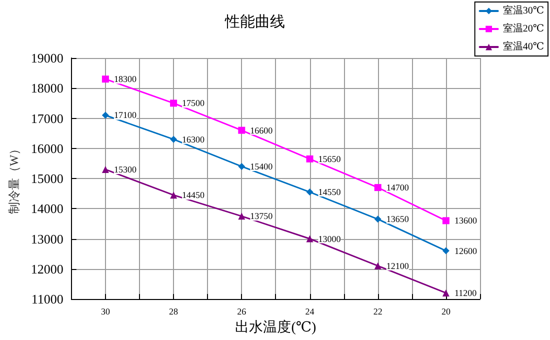 This screenshot has width=550, height=340. Describe the element at coordinates (330, 192) in the screenshot. I see `data-label: 14550` at that location.